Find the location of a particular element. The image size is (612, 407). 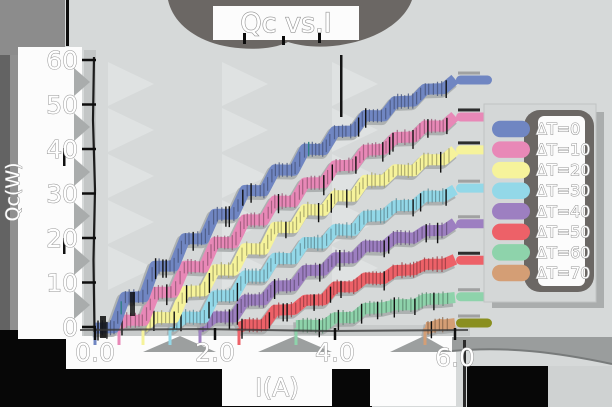

yplate-chevrons is located at coordinates (82, 193).